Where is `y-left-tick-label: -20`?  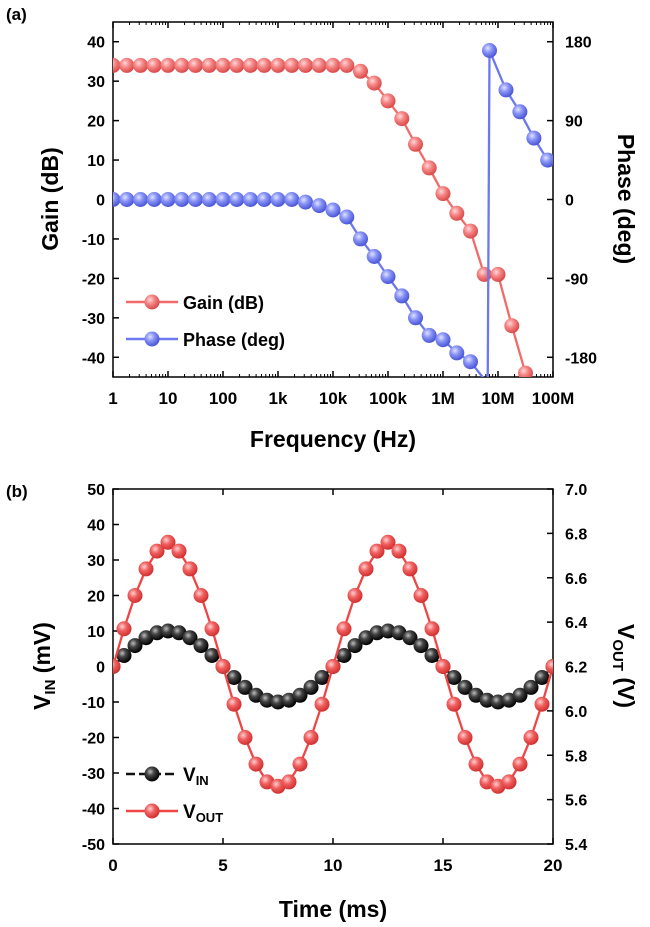
y-left-tick-label: -20 is located at coordinates (93, 279).